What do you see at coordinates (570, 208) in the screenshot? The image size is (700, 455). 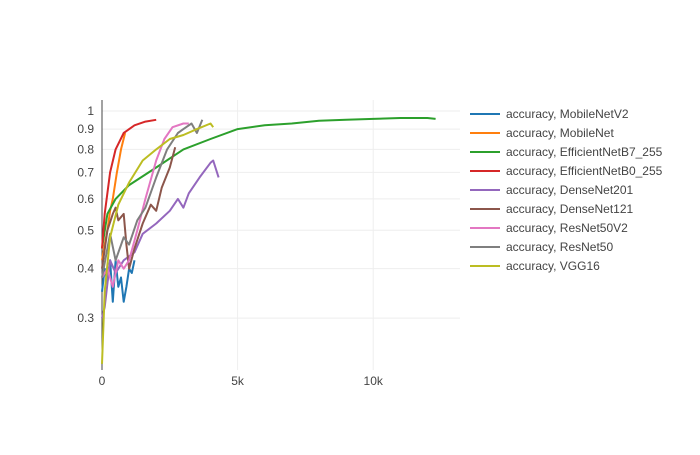 I see `legend-label: accuracy, DenseNet121` at bounding box center [570, 208].